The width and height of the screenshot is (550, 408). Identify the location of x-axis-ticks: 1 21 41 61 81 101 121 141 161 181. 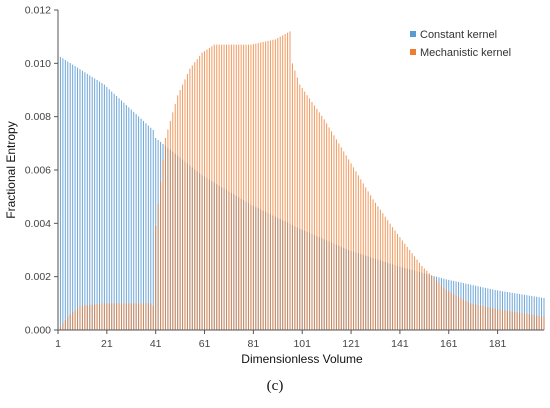
(281, 340).